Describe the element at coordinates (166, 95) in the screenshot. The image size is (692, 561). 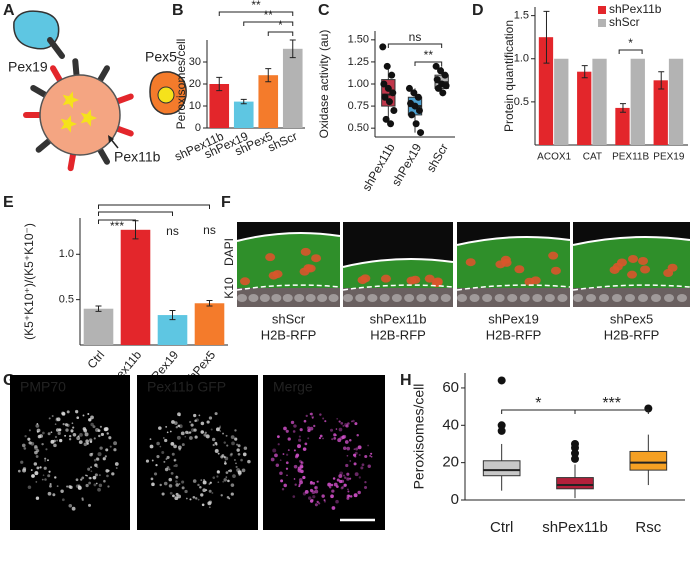
I see `pex5-cargo` at that location.